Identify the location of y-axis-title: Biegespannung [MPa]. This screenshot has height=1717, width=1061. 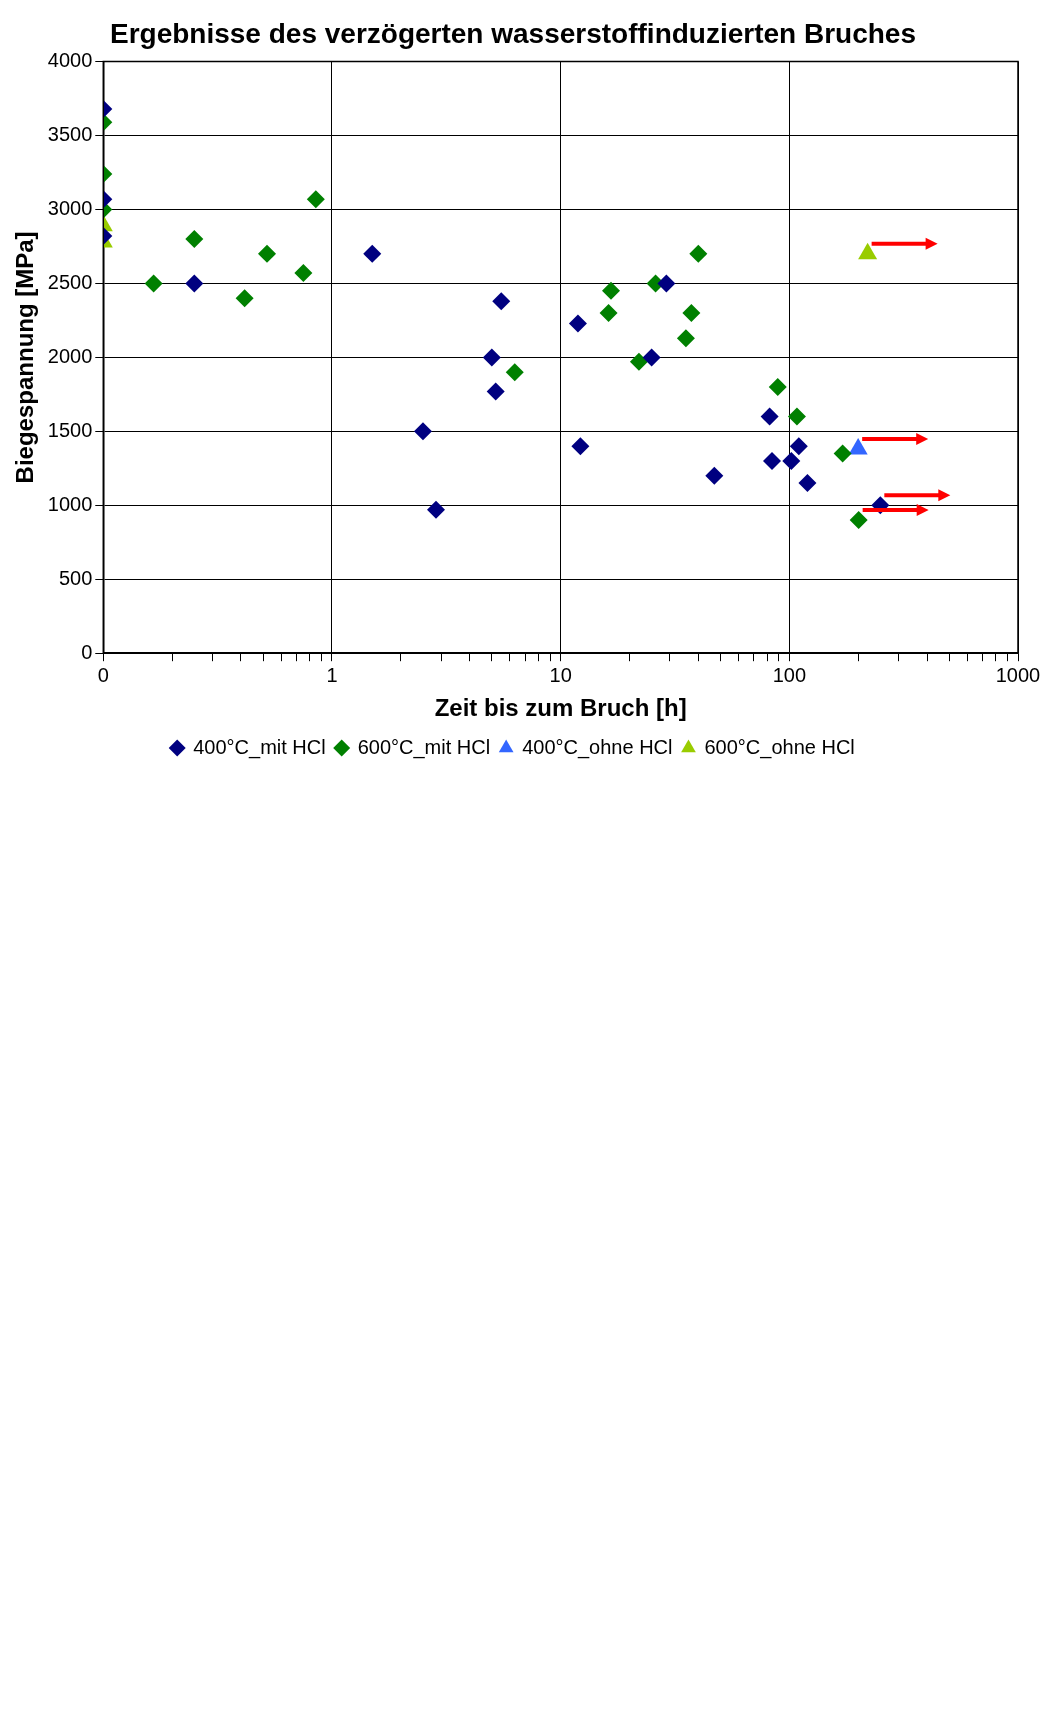
(25, 357).